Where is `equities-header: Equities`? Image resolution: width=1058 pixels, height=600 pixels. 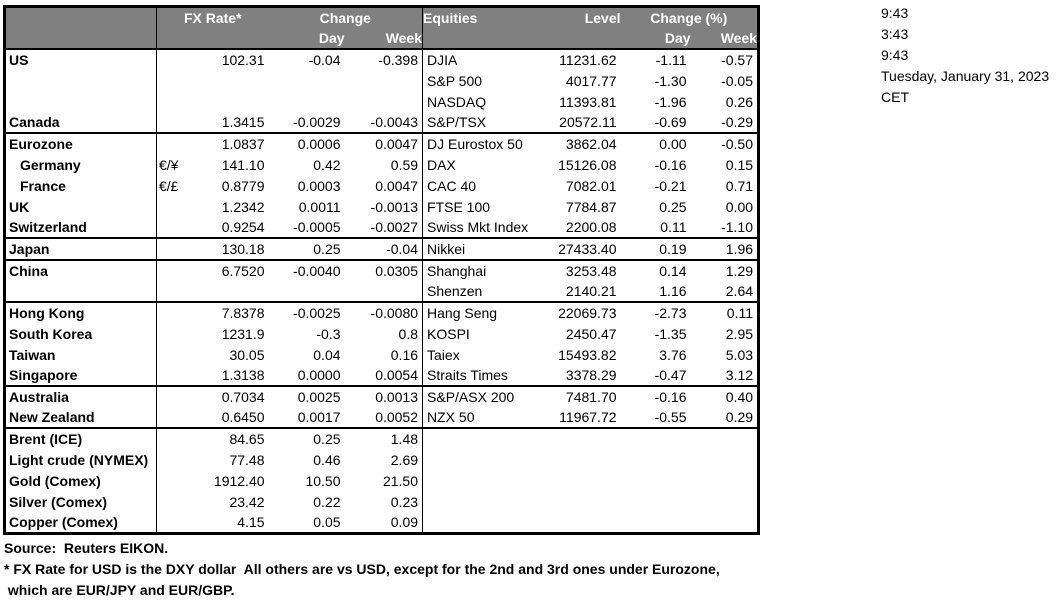 equities-header: Equities is located at coordinates (478, 17).